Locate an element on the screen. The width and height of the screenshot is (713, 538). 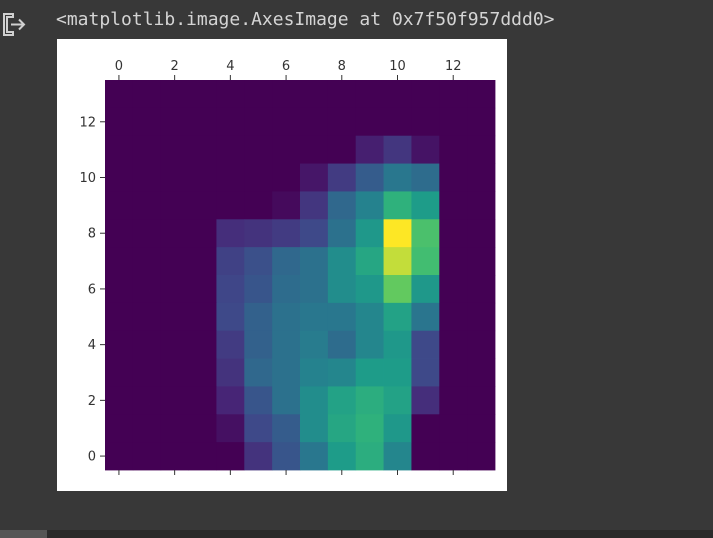
y-tick-label: 12 is located at coordinates (87, 122).